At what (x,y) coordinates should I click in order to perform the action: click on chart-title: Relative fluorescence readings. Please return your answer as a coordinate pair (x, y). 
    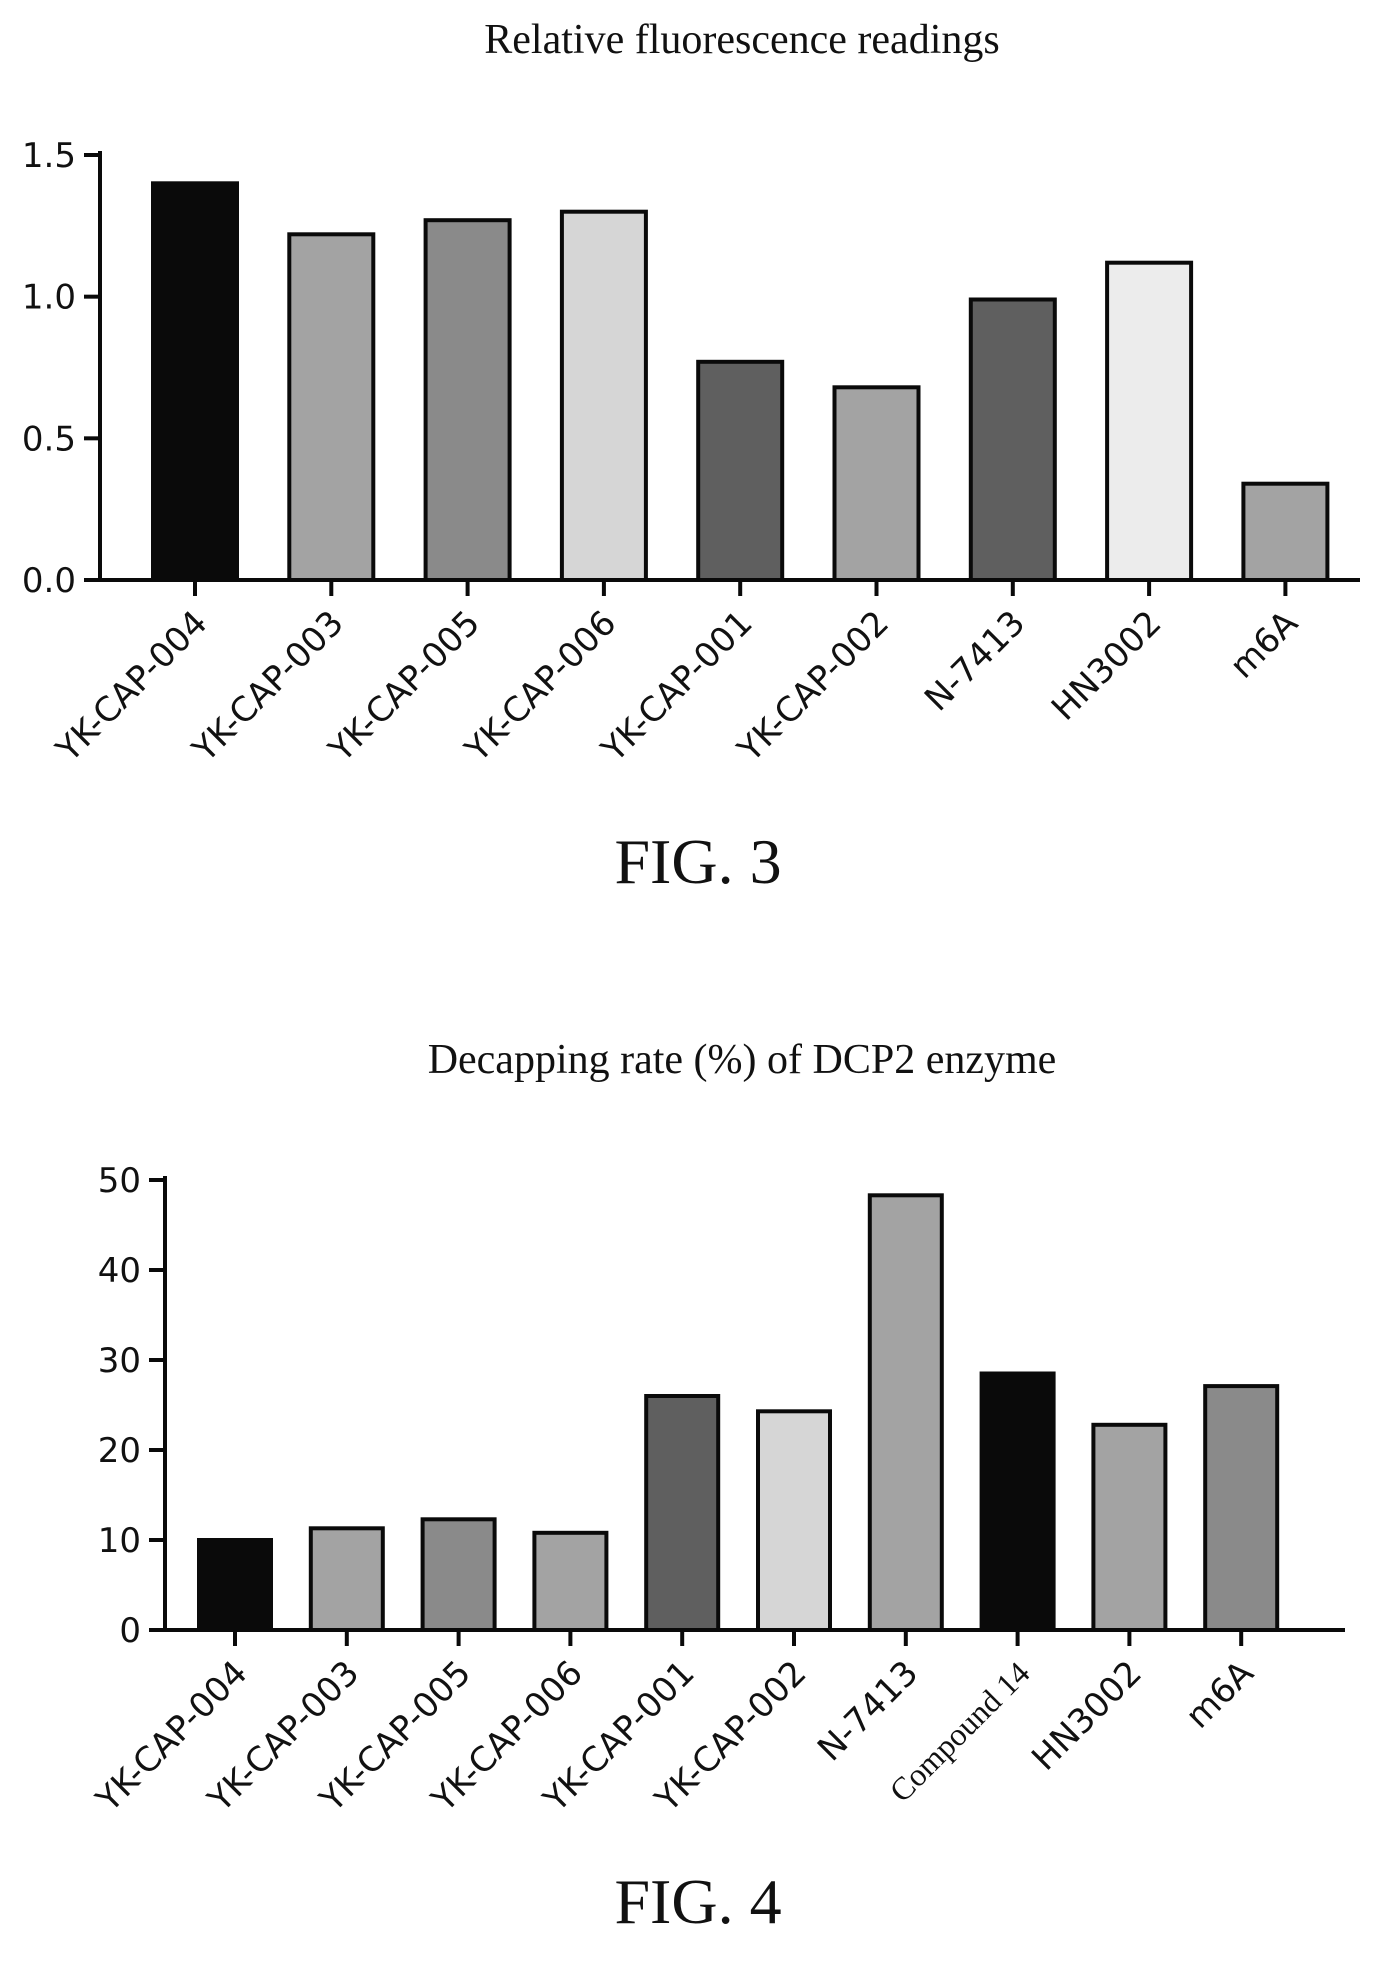
    Looking at the image, I should click on (741, 40).